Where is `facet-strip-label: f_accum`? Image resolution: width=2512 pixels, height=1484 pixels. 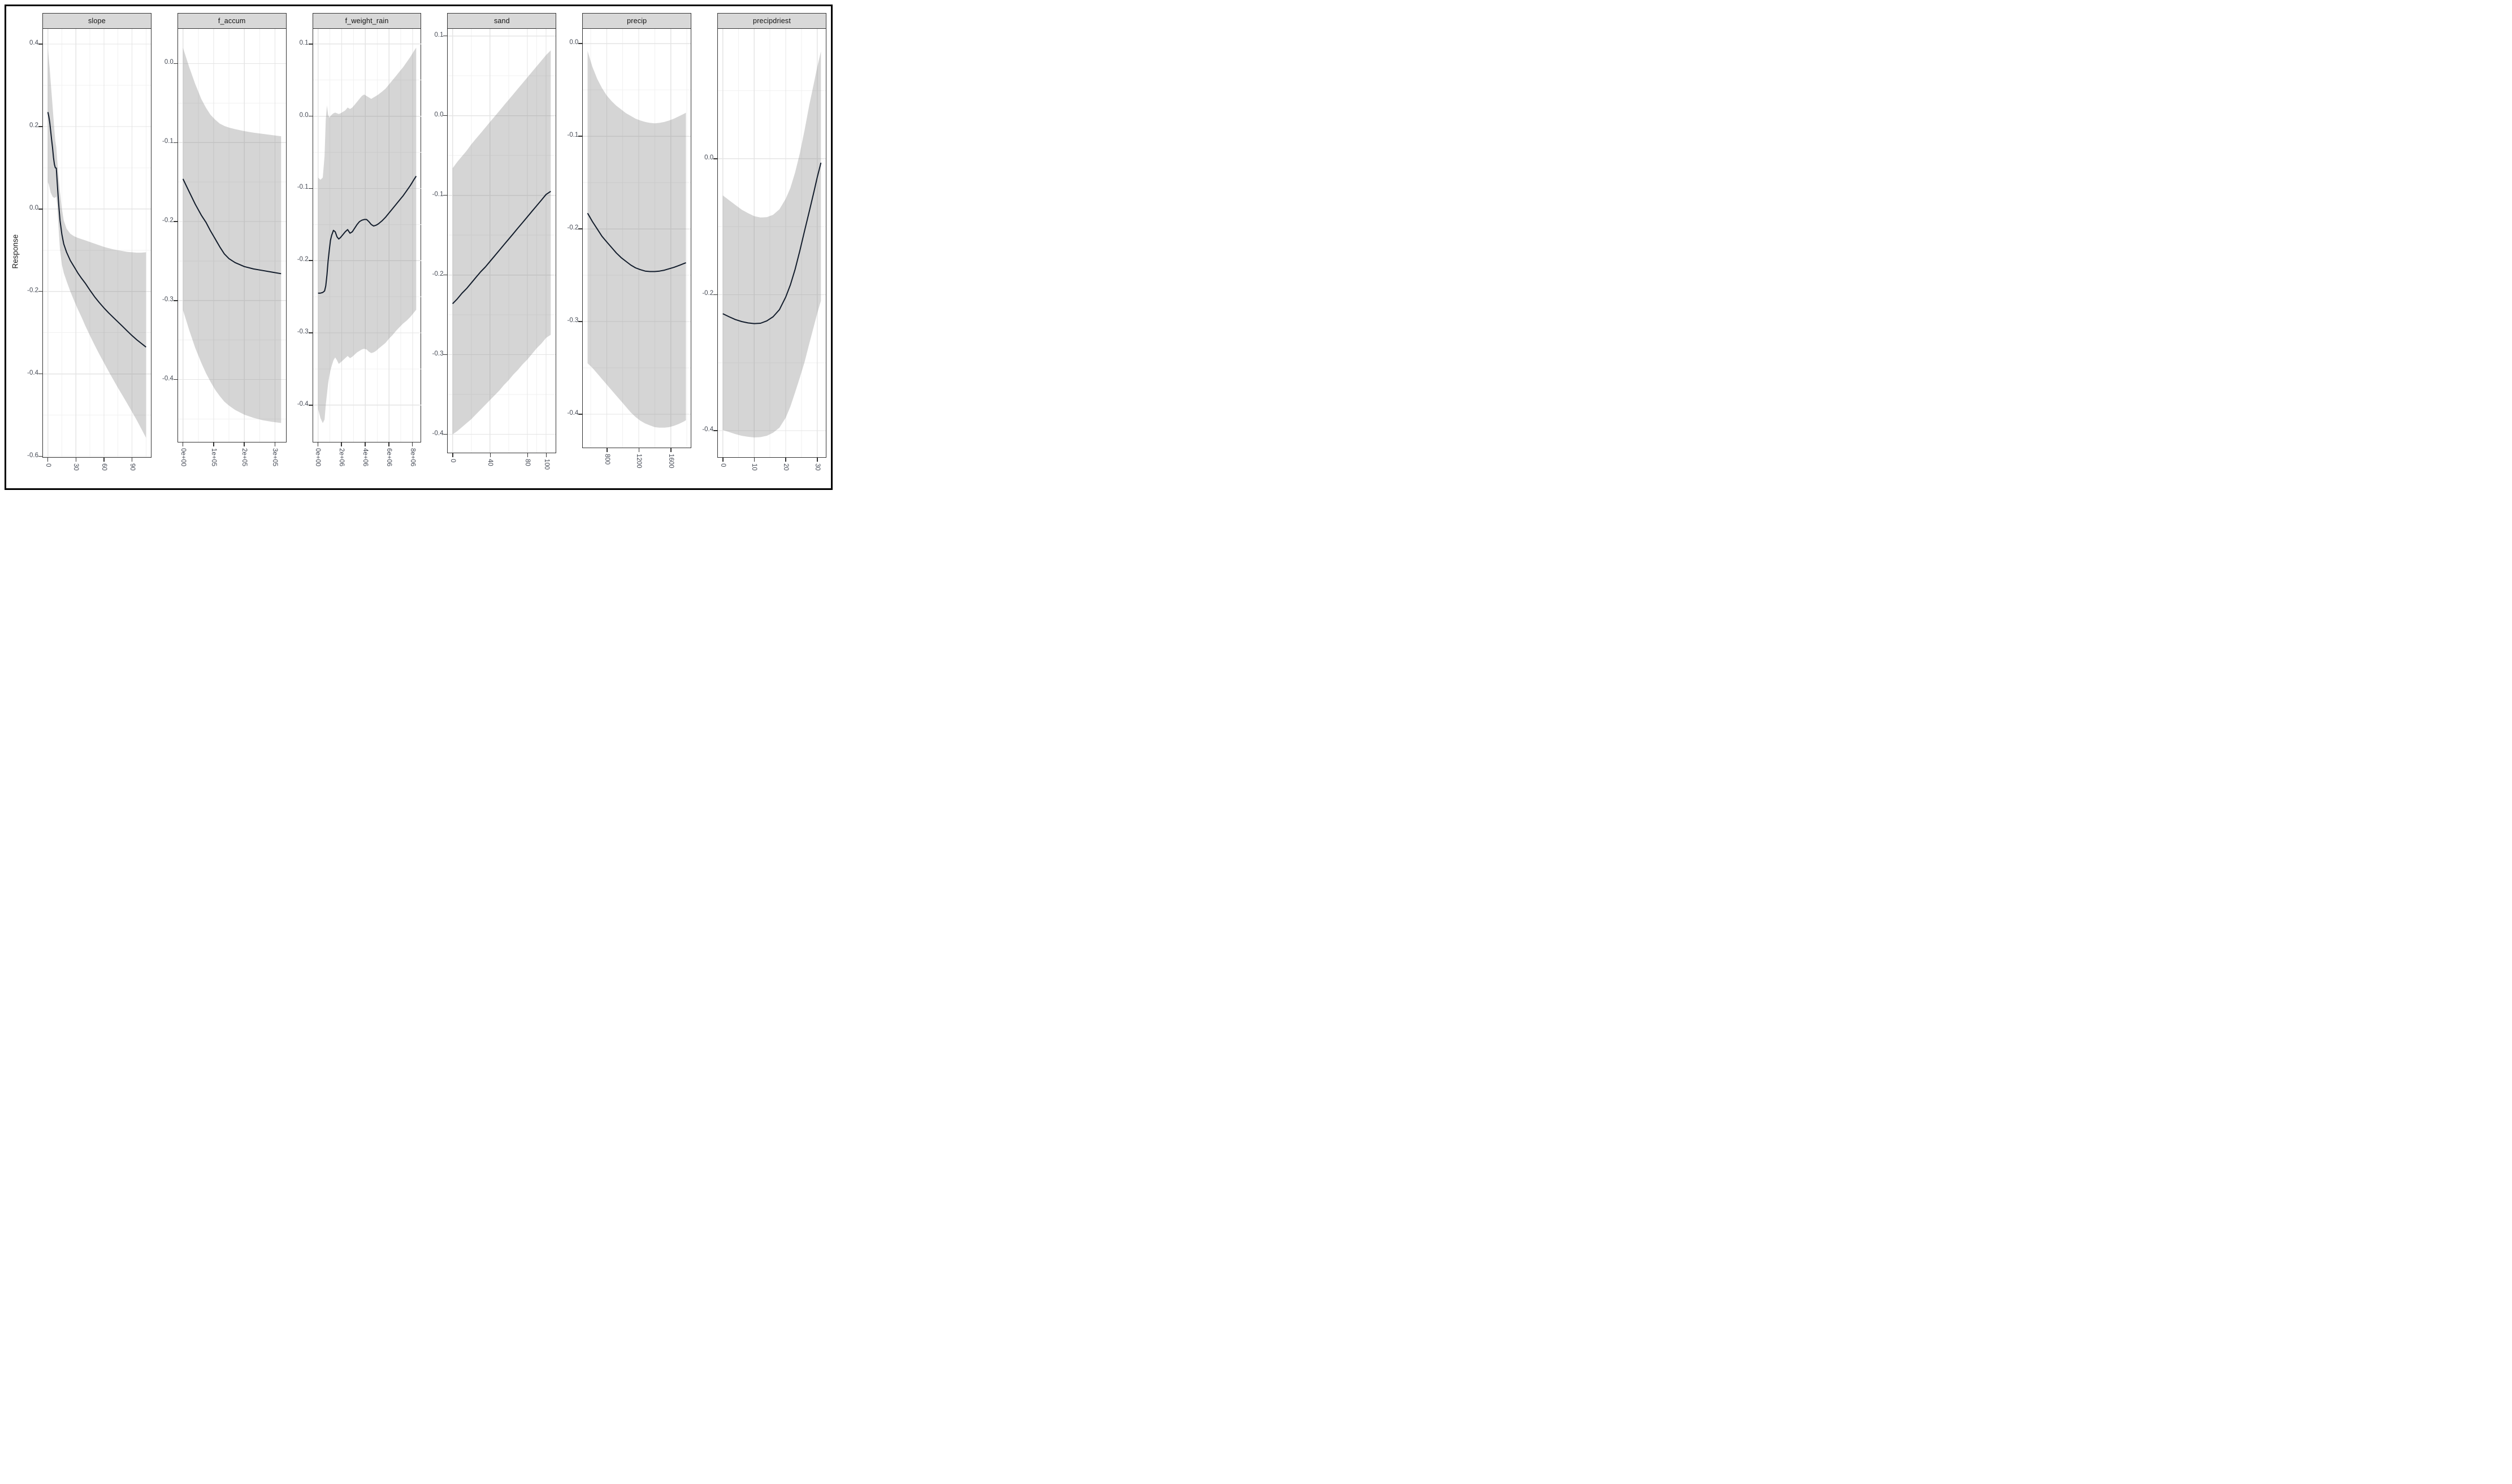
facet-strip-label: f_accum is located at coordinates (232, 21).